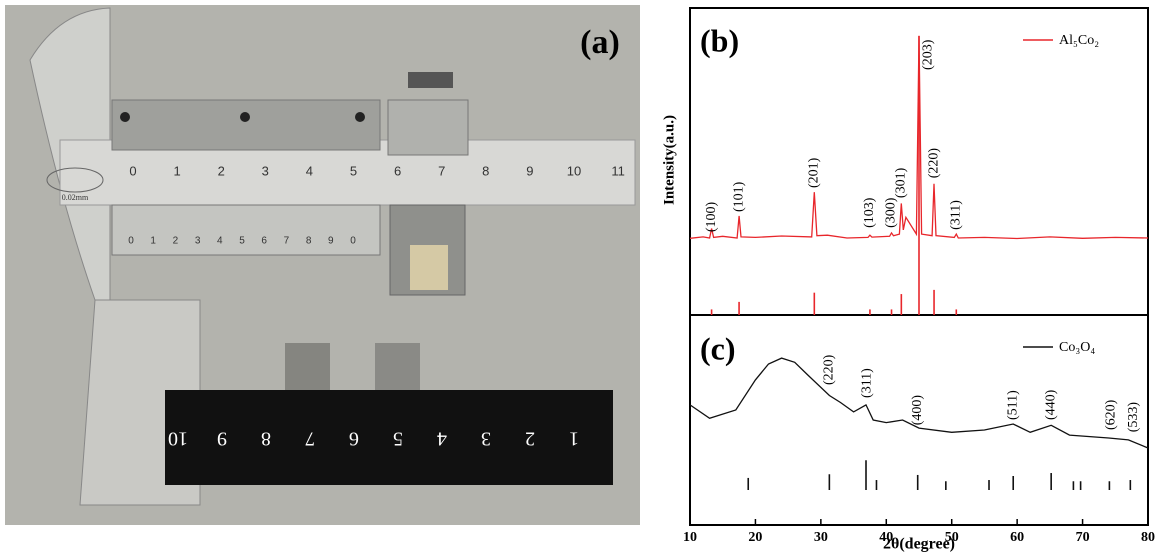 The width and height of the screenshot is (1162, 553). Describe the element at coordinates (441, 170) in the screenshot. I see `main-scale-number: 7` at that location.